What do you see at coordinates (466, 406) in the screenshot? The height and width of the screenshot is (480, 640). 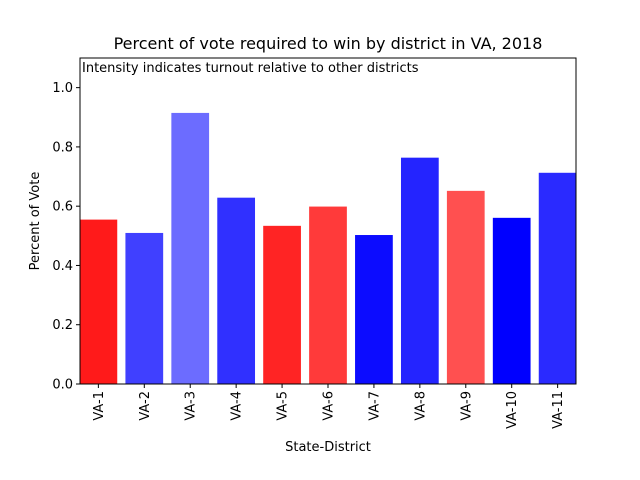 I see `x-tick-label-va-9: VA-9` at bounding box center [466, 406].